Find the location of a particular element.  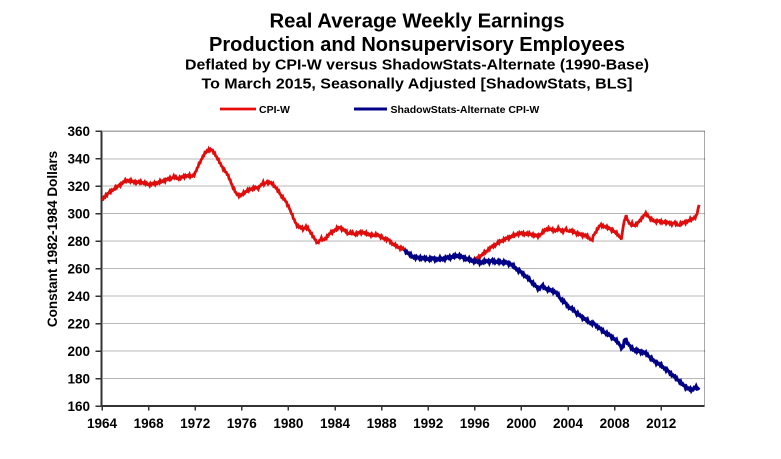

svg-text: 200 is located at coordinates (78, 351).